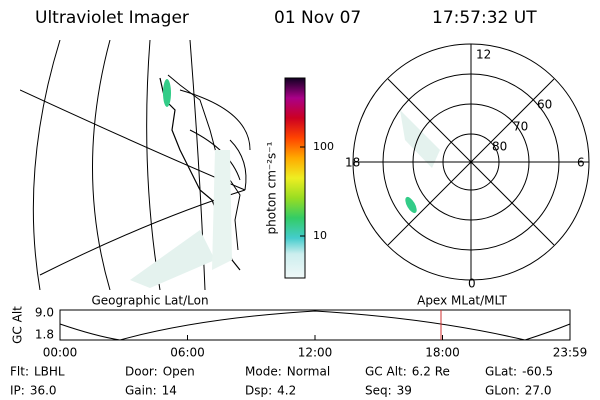 Image resolution: width=600 pixels, height=400 pixels. What do you see at coordinates (315, 325) in the screenshot?
I see `altitude-curve` at bounding box center [315, 325].